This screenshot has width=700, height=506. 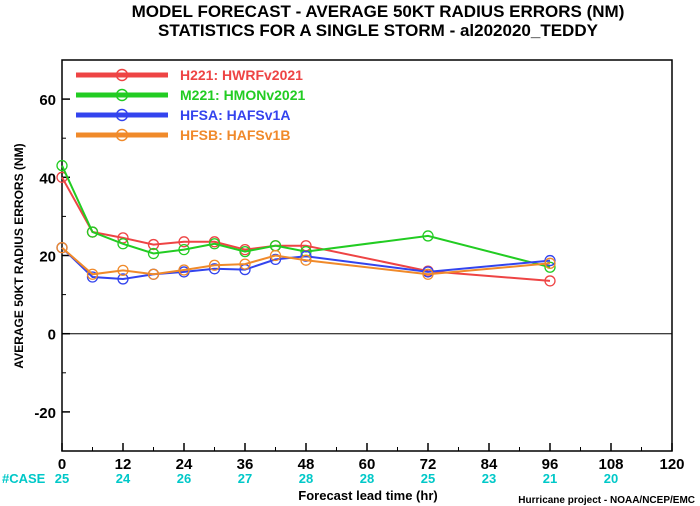 I want to click on legend-marker-h221, so click(x=122, y=75).